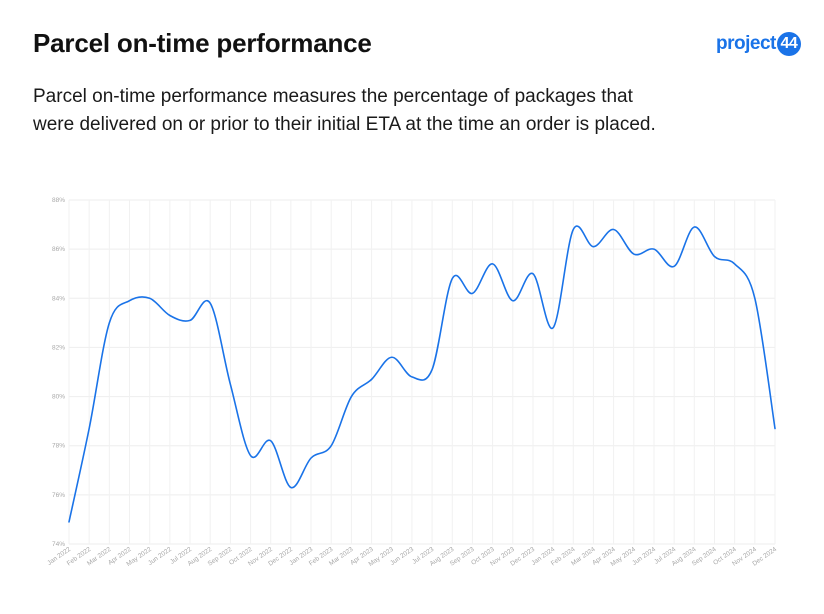  What do you see at coordinates (58, 495) in the screenshot?
I see `y-tick-label: 76%` at bounding box center [58, 495].